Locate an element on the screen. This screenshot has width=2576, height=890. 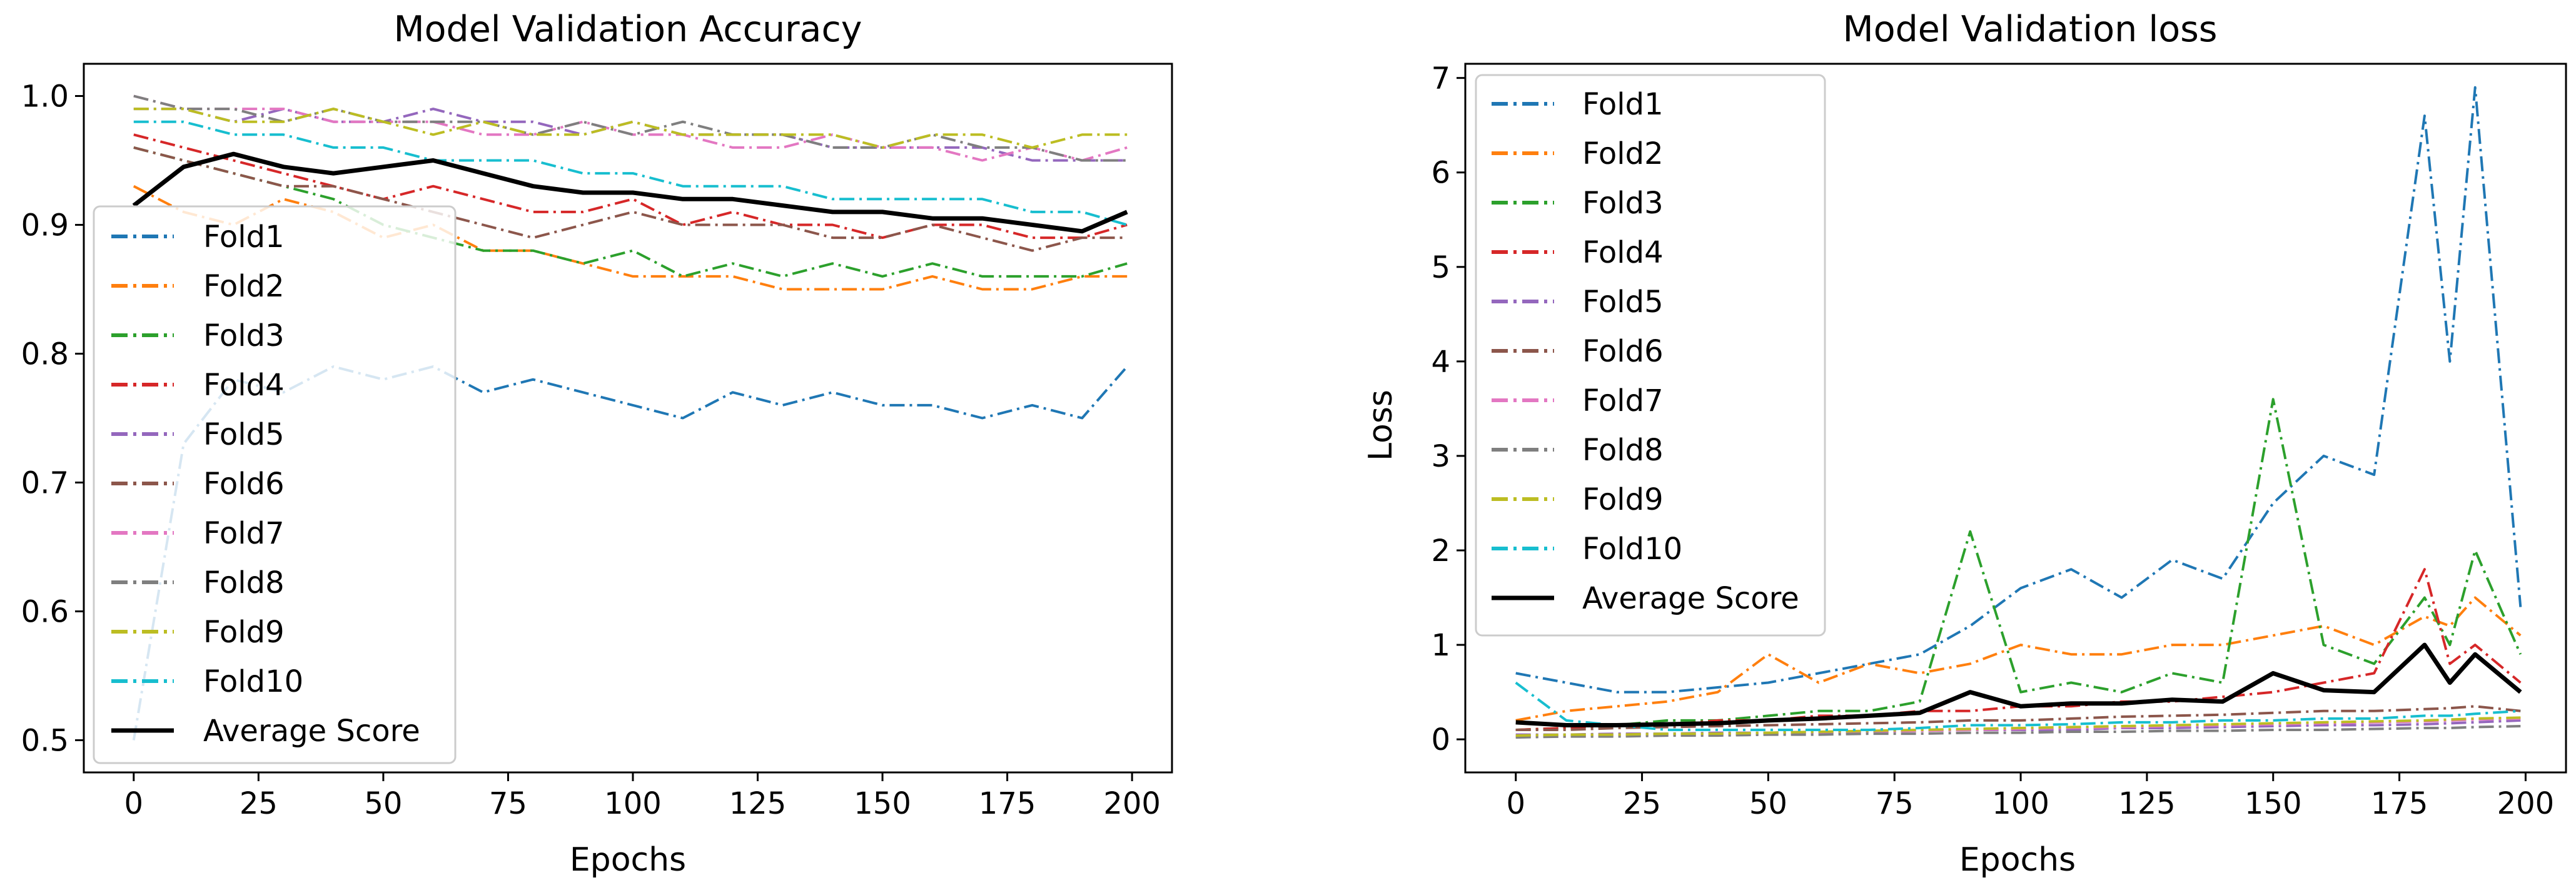
loss-x-tick-label: 50 is located at coordinates (1768, 803).